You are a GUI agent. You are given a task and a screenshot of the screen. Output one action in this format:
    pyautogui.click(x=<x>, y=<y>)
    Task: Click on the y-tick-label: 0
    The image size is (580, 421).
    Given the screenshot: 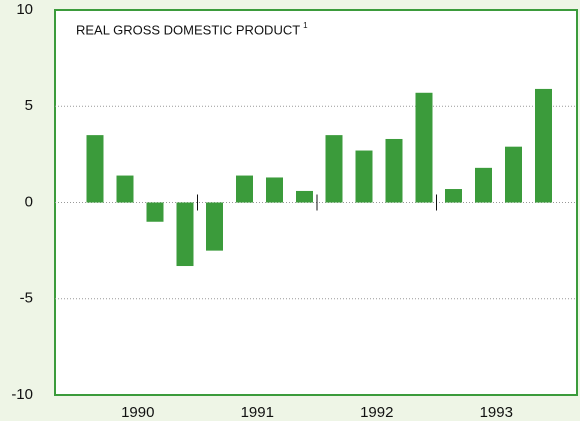 What is the action you would take?
    pyautogui.click(x=29, y=201)
    